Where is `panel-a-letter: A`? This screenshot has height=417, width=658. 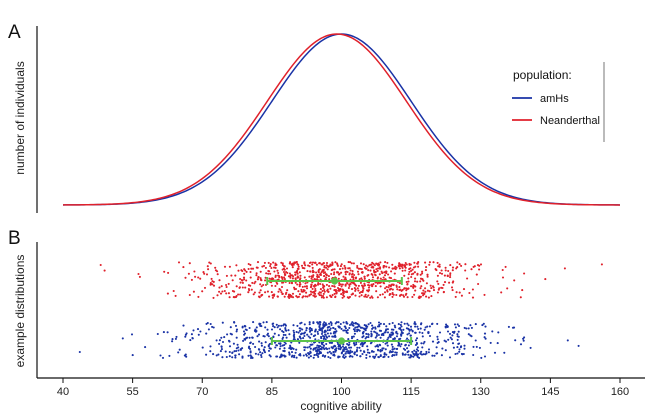
panel-a-letter: A is located at coordinates (14, 32).